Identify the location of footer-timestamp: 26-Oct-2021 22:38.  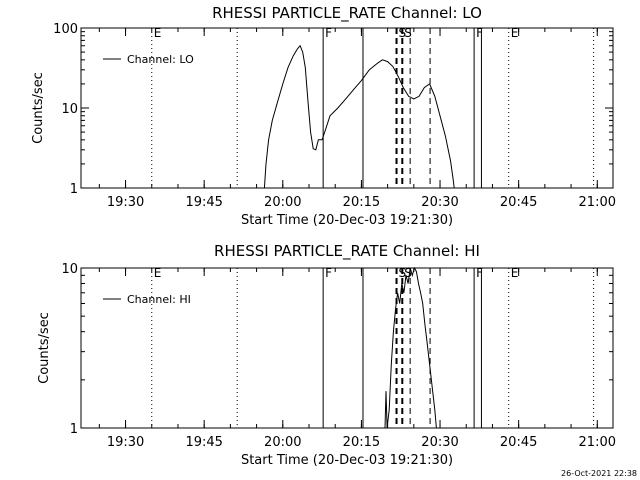
(599, 473).